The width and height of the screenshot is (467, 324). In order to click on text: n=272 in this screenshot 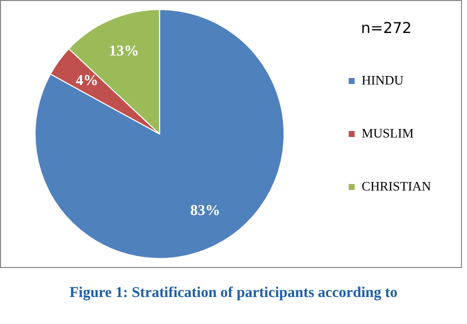, I will do `click(386, 28)`.